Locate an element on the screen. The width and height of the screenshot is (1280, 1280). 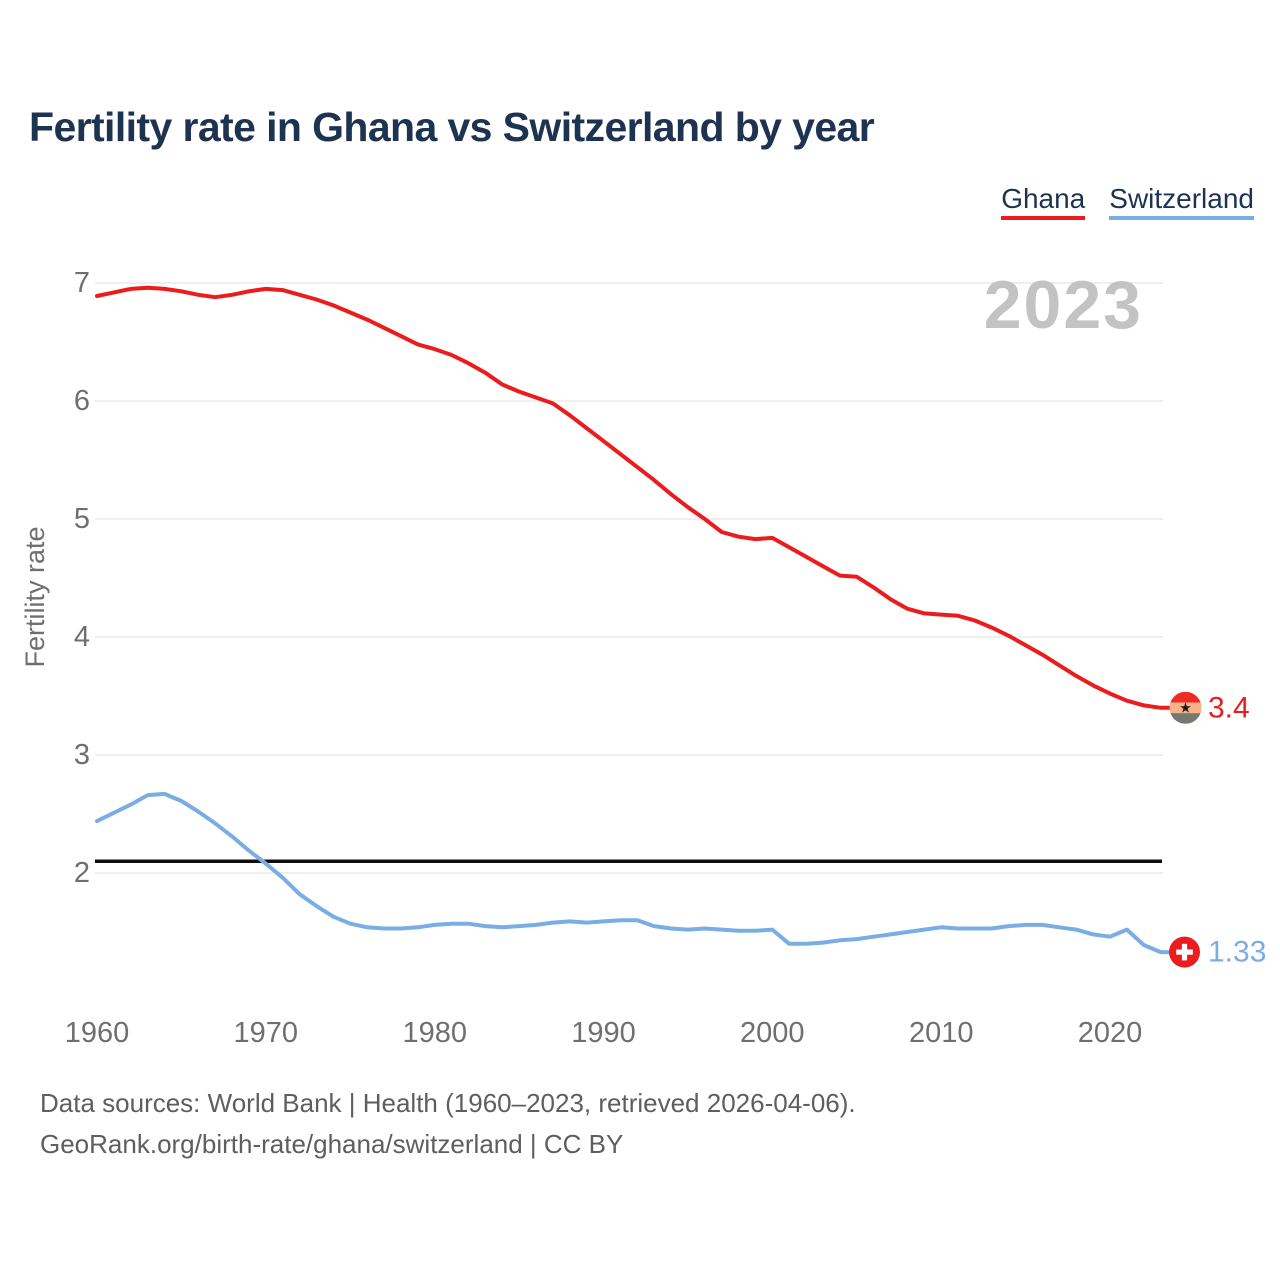
y-tick-label-5: 5 is located at coordinates (82, 519).